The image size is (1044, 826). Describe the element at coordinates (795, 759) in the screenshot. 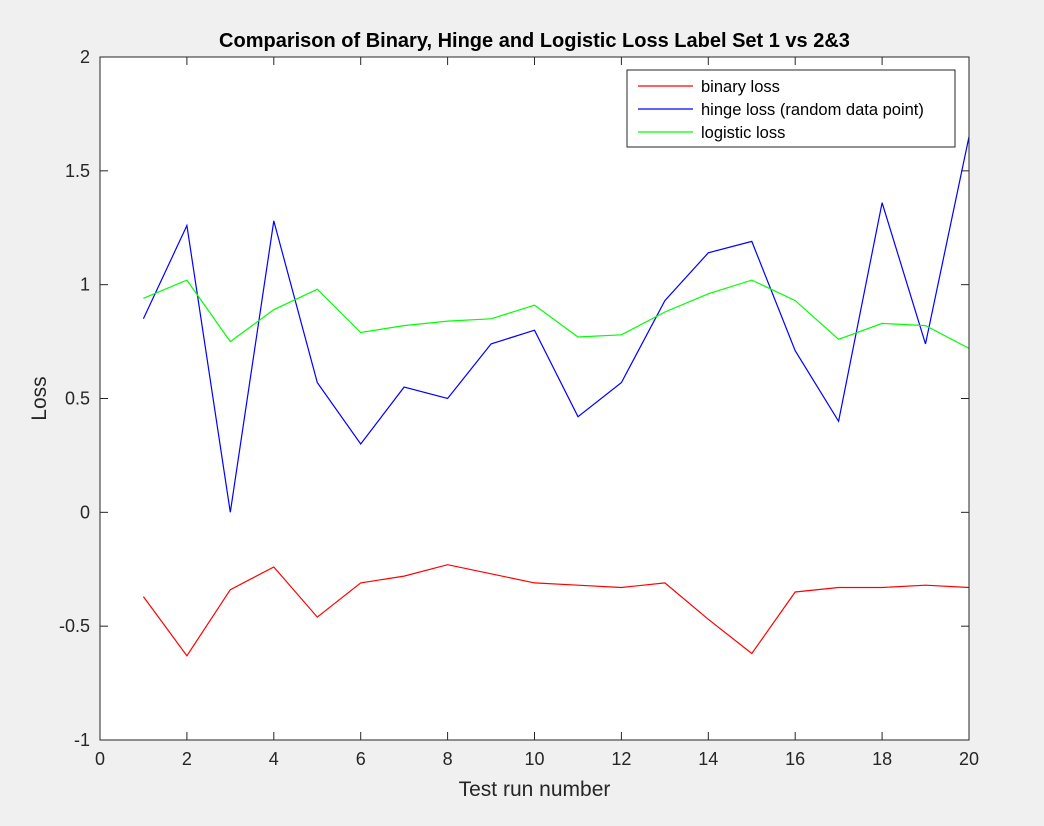

I see `x-tick-label: 16` at that location.